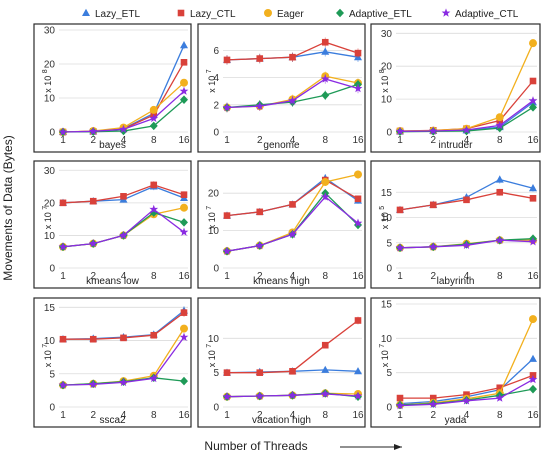 The width and height of the screenshot is (550, 458). Describe the element at coordinates (112, 224) in the screenshot. I see `panel-kmeans-low: 0 10 20 30 1 2 4 8 16 kmeans low x 10 7` at that location.